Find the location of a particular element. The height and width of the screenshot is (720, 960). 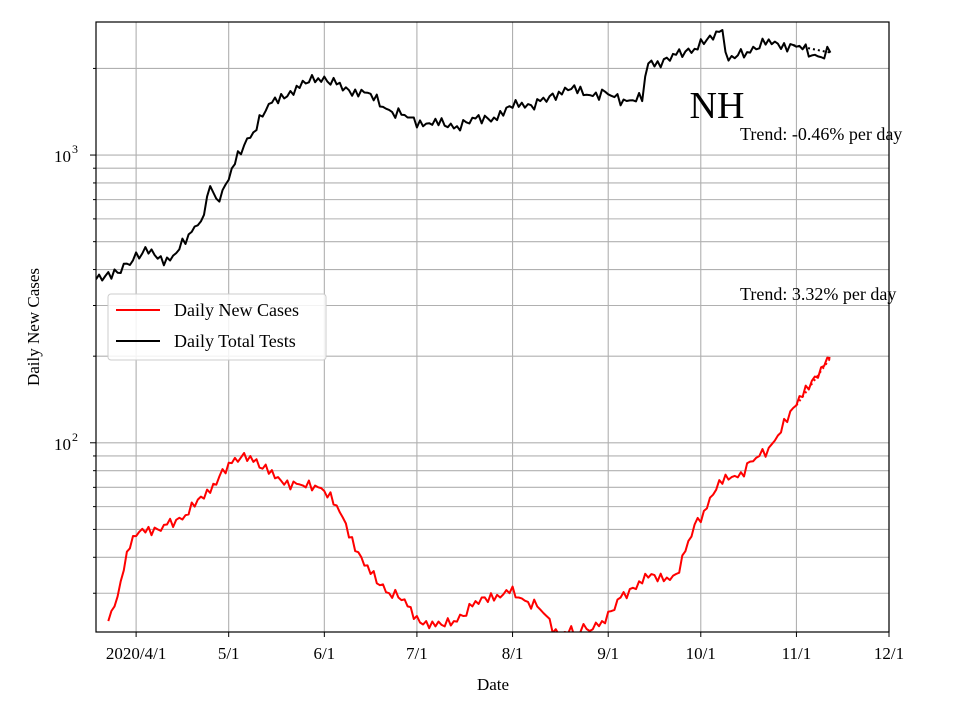

trend-line is located at coordinates (812, 49).